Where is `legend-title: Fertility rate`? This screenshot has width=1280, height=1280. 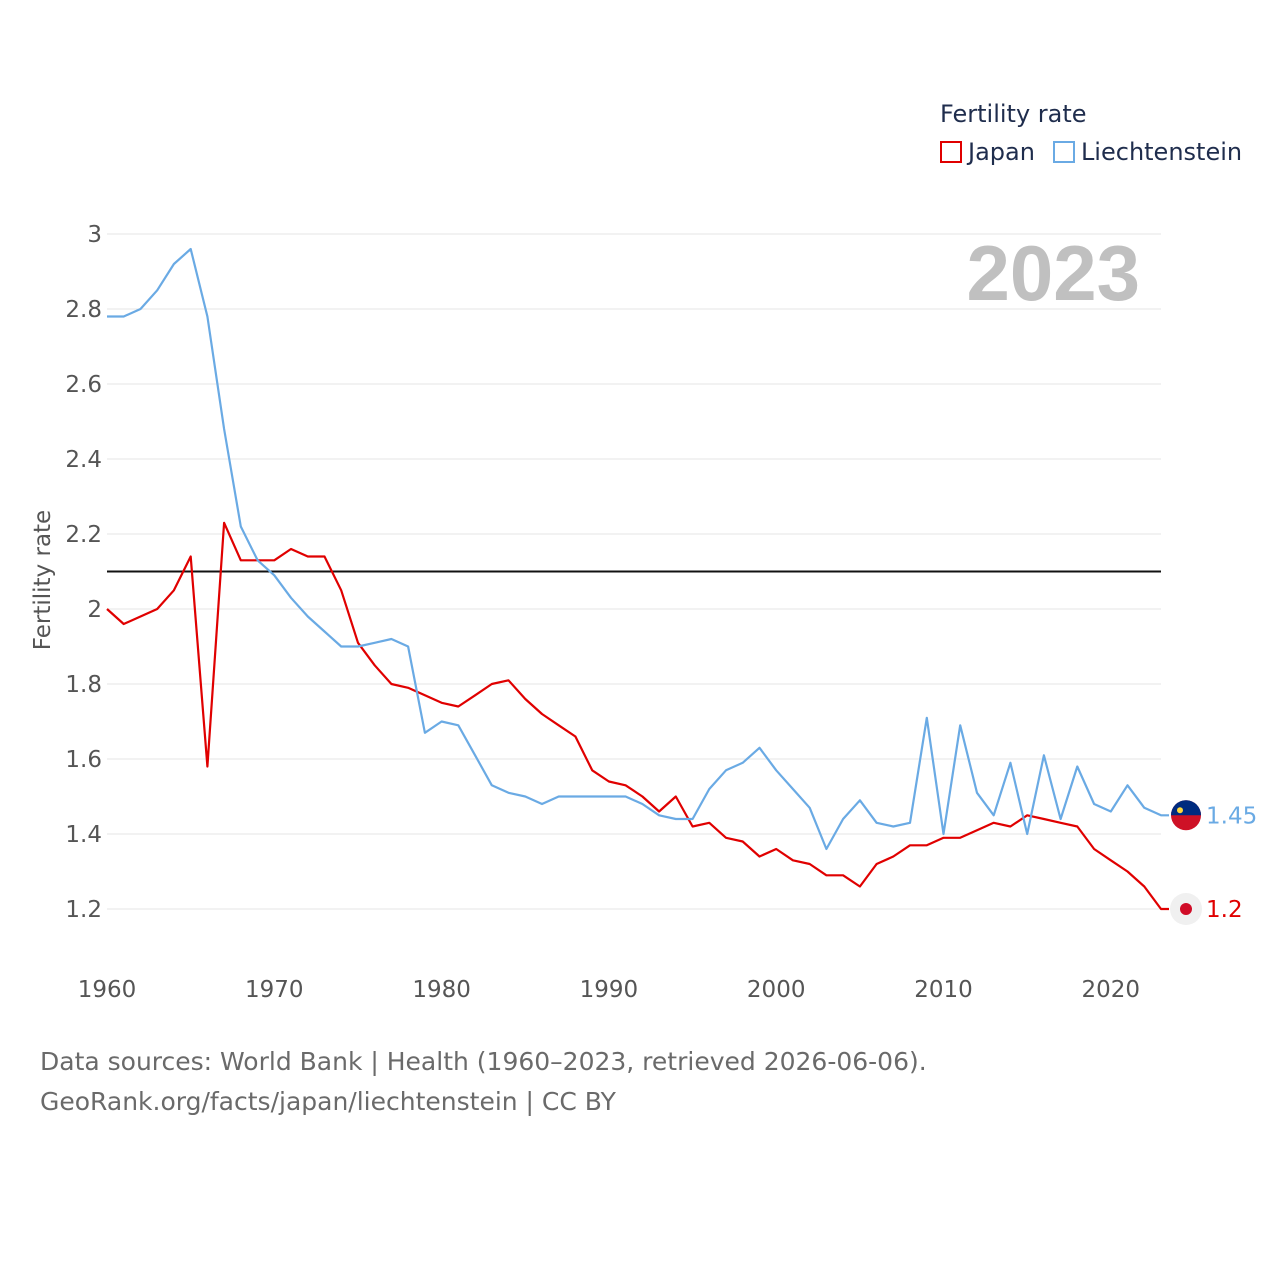
legend-title: Fertility rate is located at coordinates (1013, 114).